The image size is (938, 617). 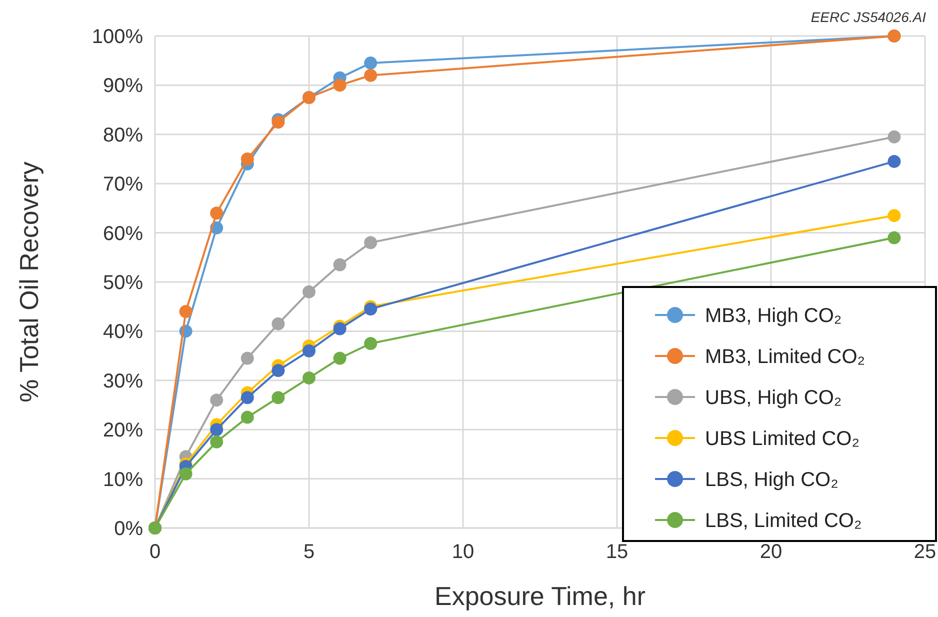 I want to click on legend-label: LBS, High CO₂, so click(x=771, y=480).